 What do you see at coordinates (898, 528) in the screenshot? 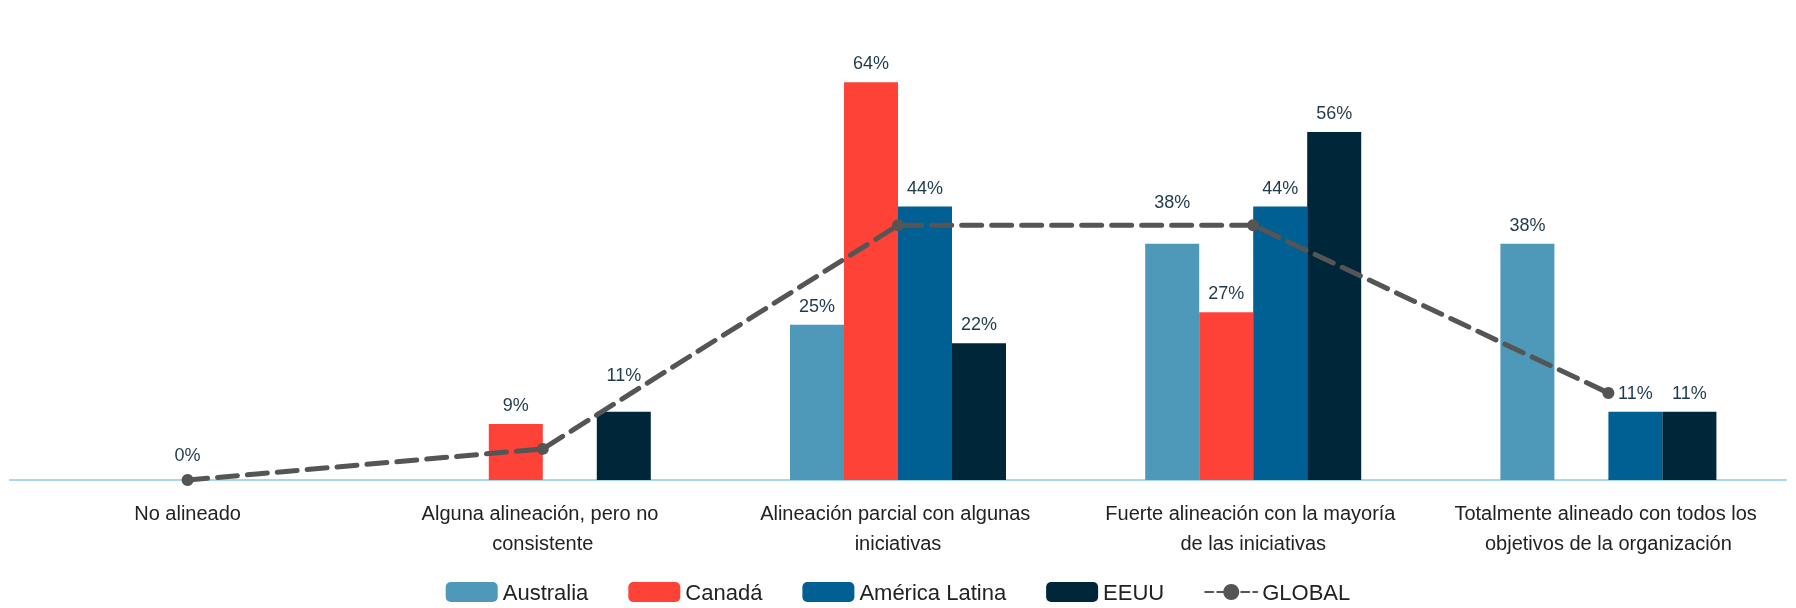
I see `x-tick-label: Alineación parcial con algunas iniciativas` at bounding box center [898, 528].